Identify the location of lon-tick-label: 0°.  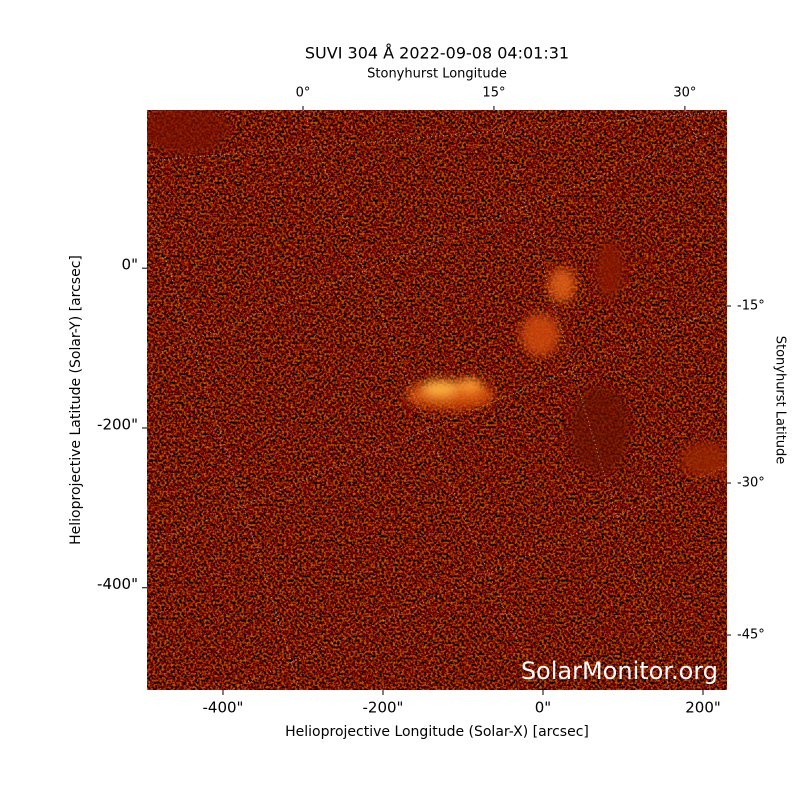
(303, 93).